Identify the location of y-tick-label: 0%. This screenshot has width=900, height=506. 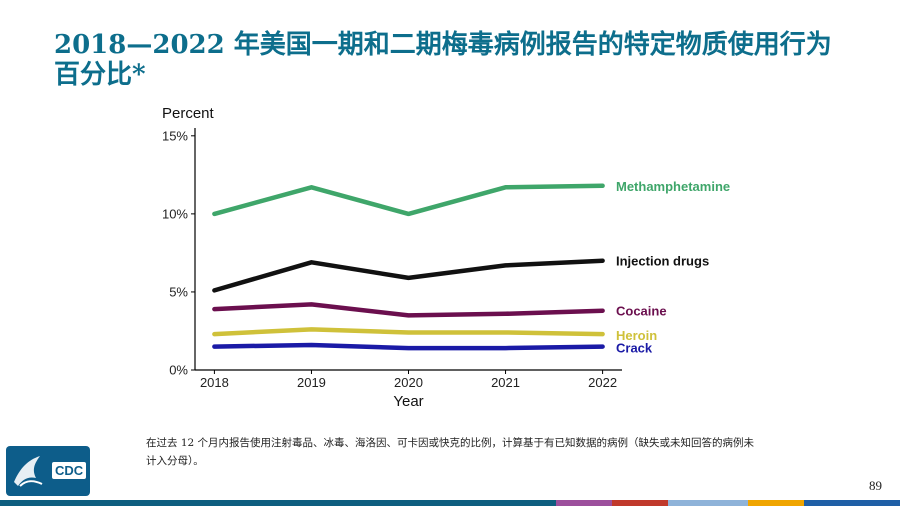
(178, 370).